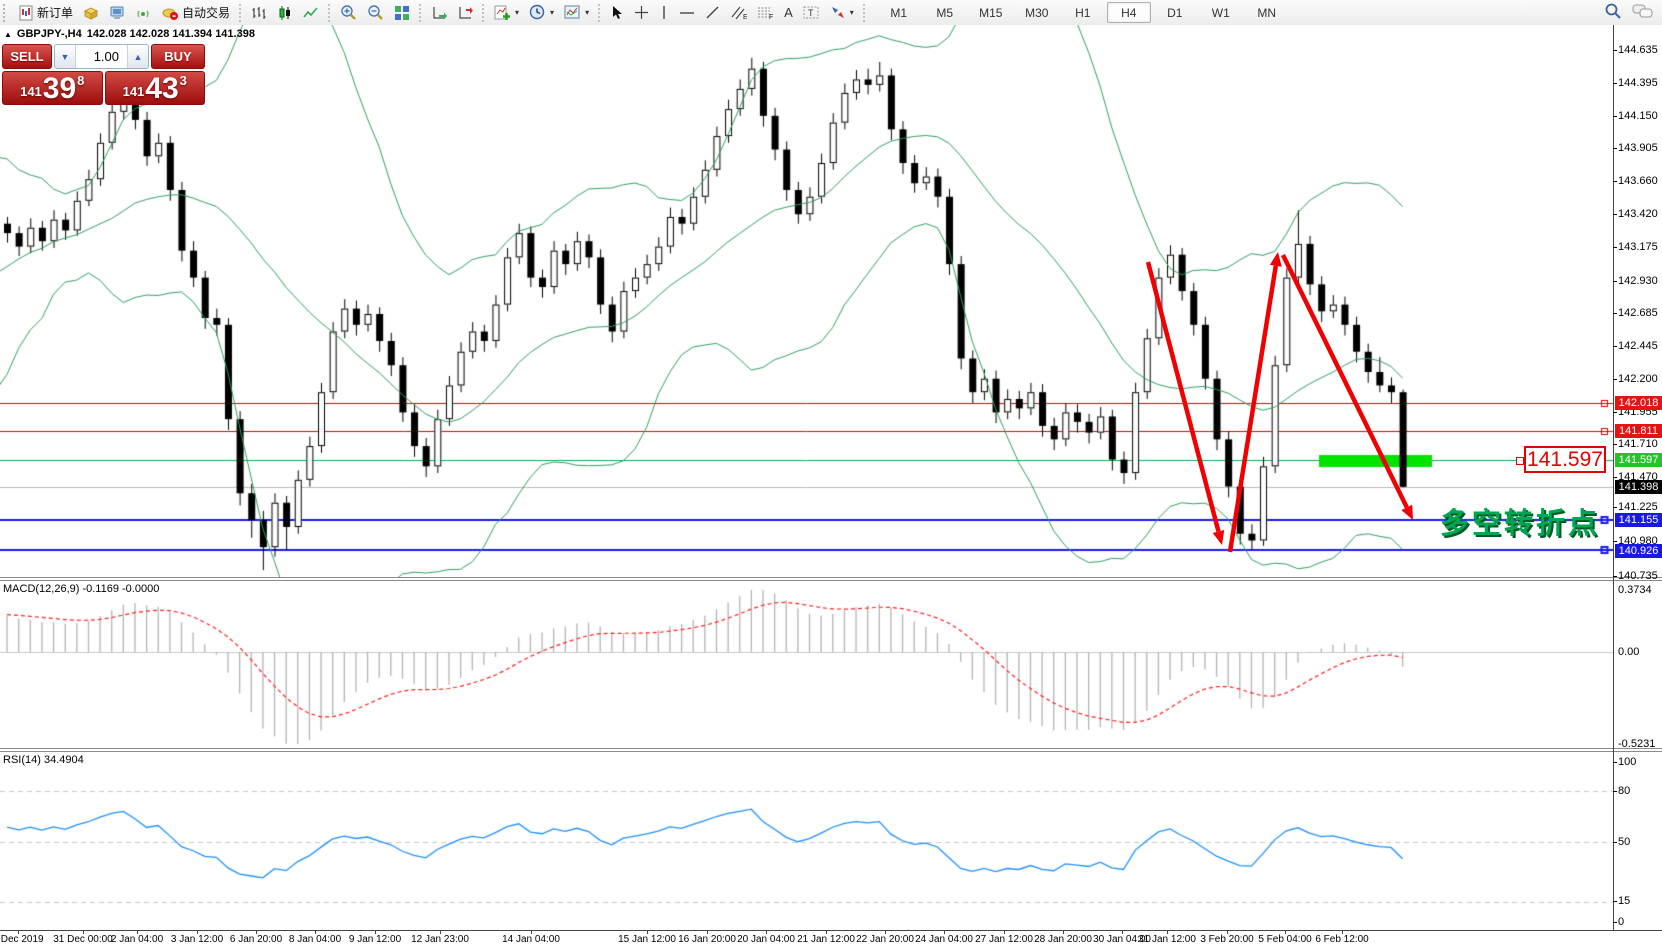  I want to click on timeframe-button-mn: MN, so click(1267, 12).